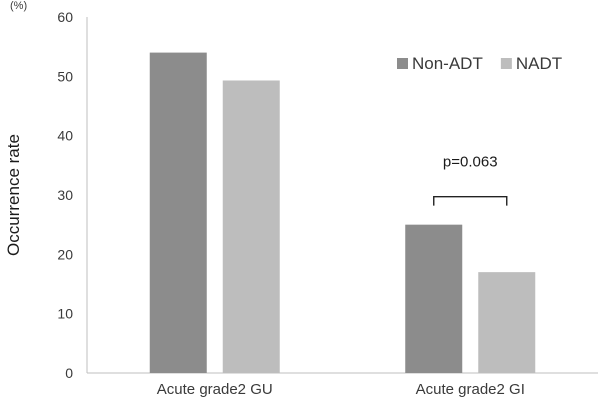 The width and height of the screenshot is (600, 403). What do you see at coordinates (18, 6) in the screenshot?
I see `y-unit-label: (%)` at bounding box center [18, 6].